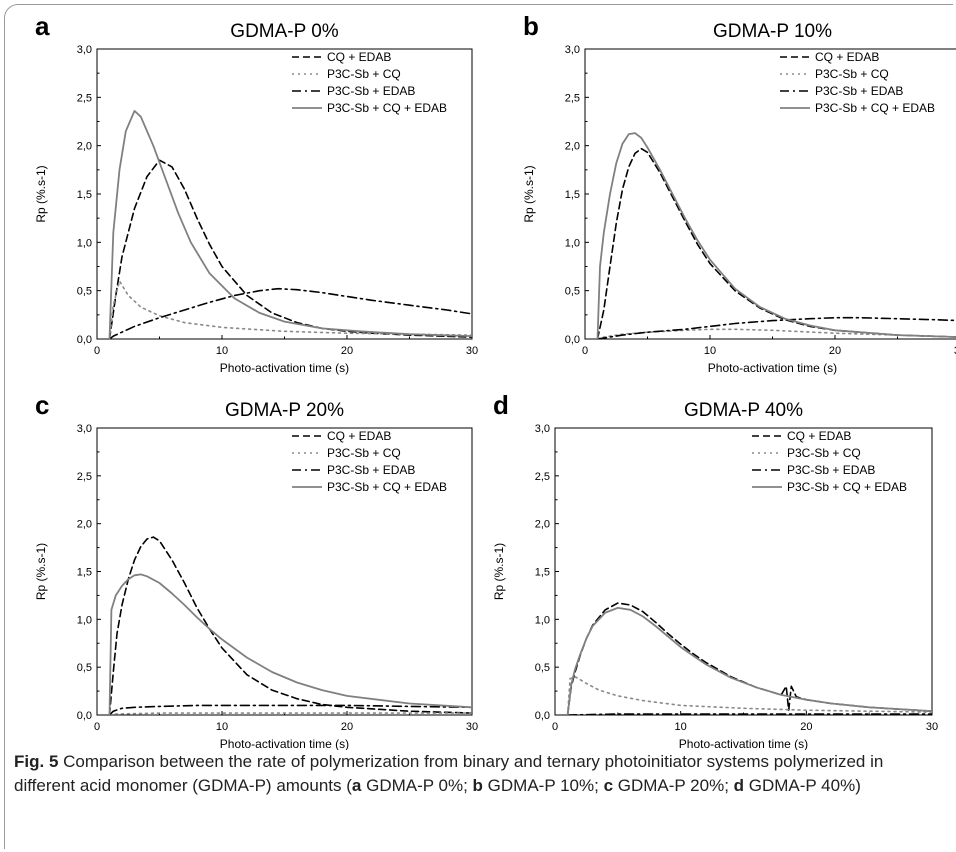 The image size is (956, 852). I want to click on panel-title: GDMA-P 40%, so click(743, 410).